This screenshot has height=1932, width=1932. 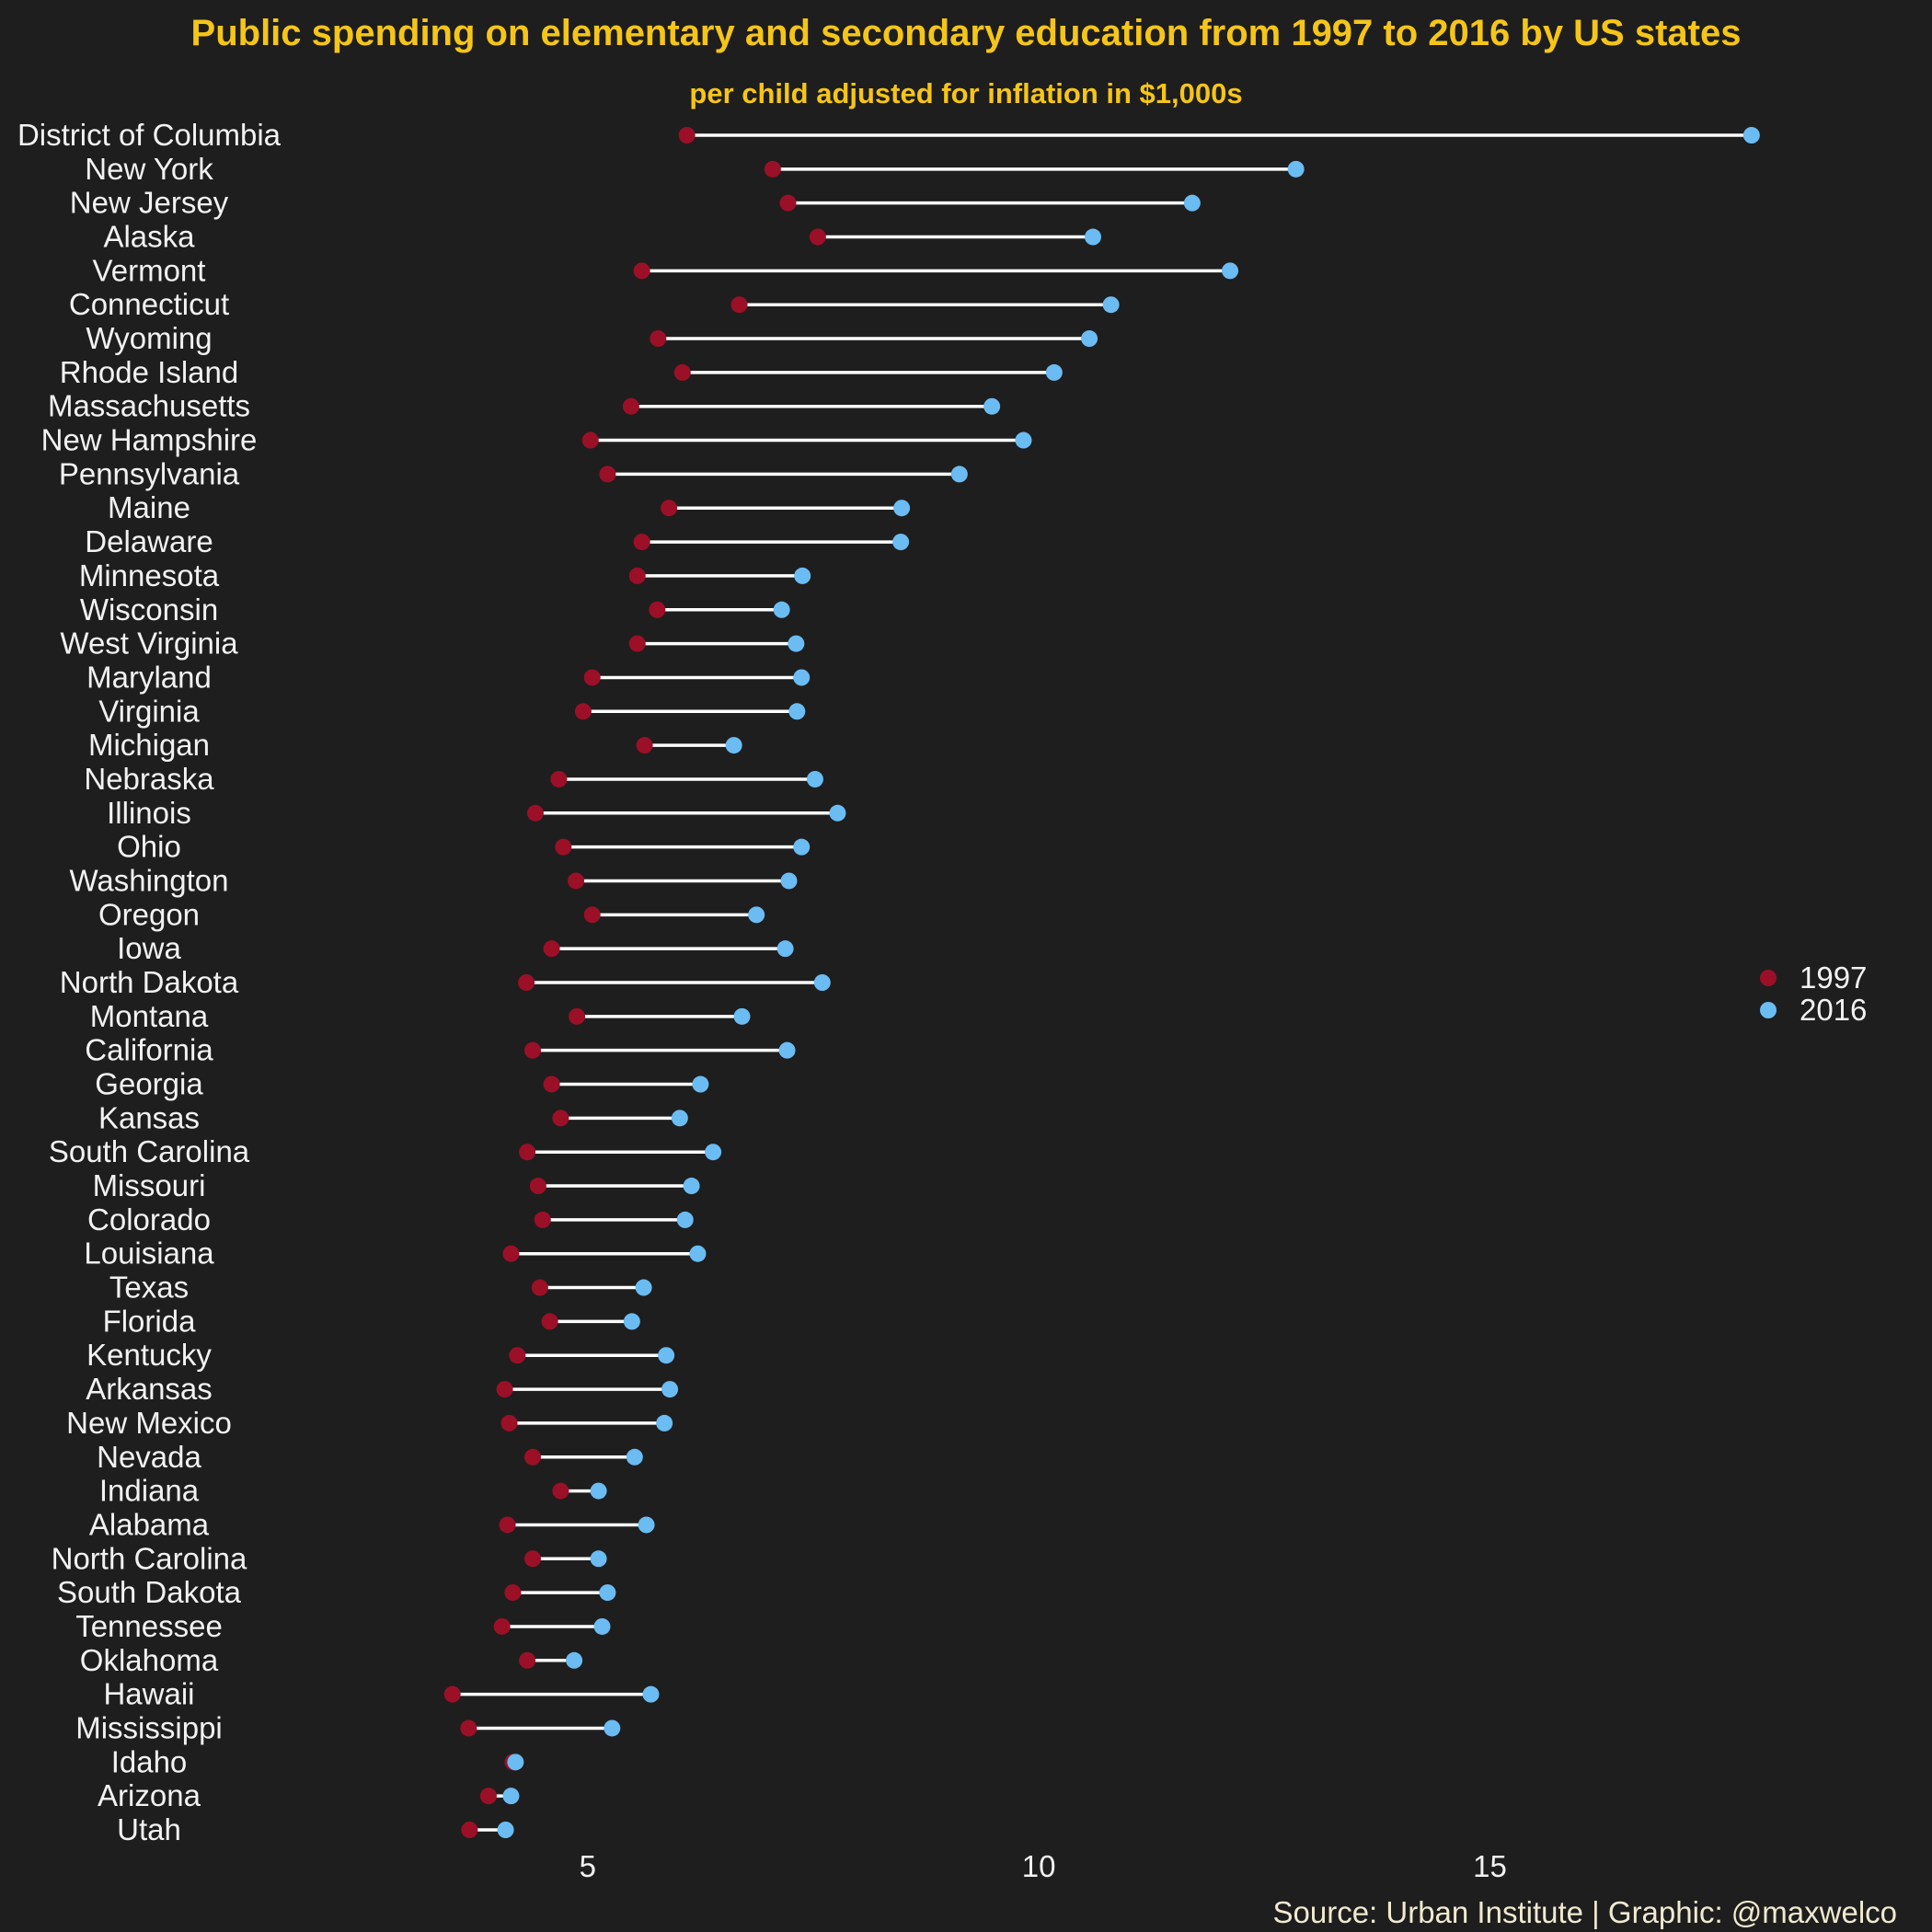 What do you see at coordinates (149, 304) in the screenshot?
I see `category-label-connecticut: Connecticut` at bounding box center [149, 304].